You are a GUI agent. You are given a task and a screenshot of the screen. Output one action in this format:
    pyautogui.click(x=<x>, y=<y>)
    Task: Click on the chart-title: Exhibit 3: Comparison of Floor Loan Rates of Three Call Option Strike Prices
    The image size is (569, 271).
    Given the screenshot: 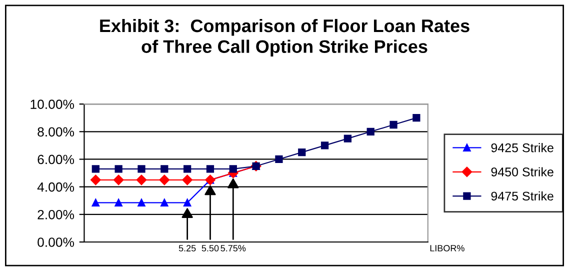 What is the action you would take?
    pyautogui.click(x=285, y=37)
    